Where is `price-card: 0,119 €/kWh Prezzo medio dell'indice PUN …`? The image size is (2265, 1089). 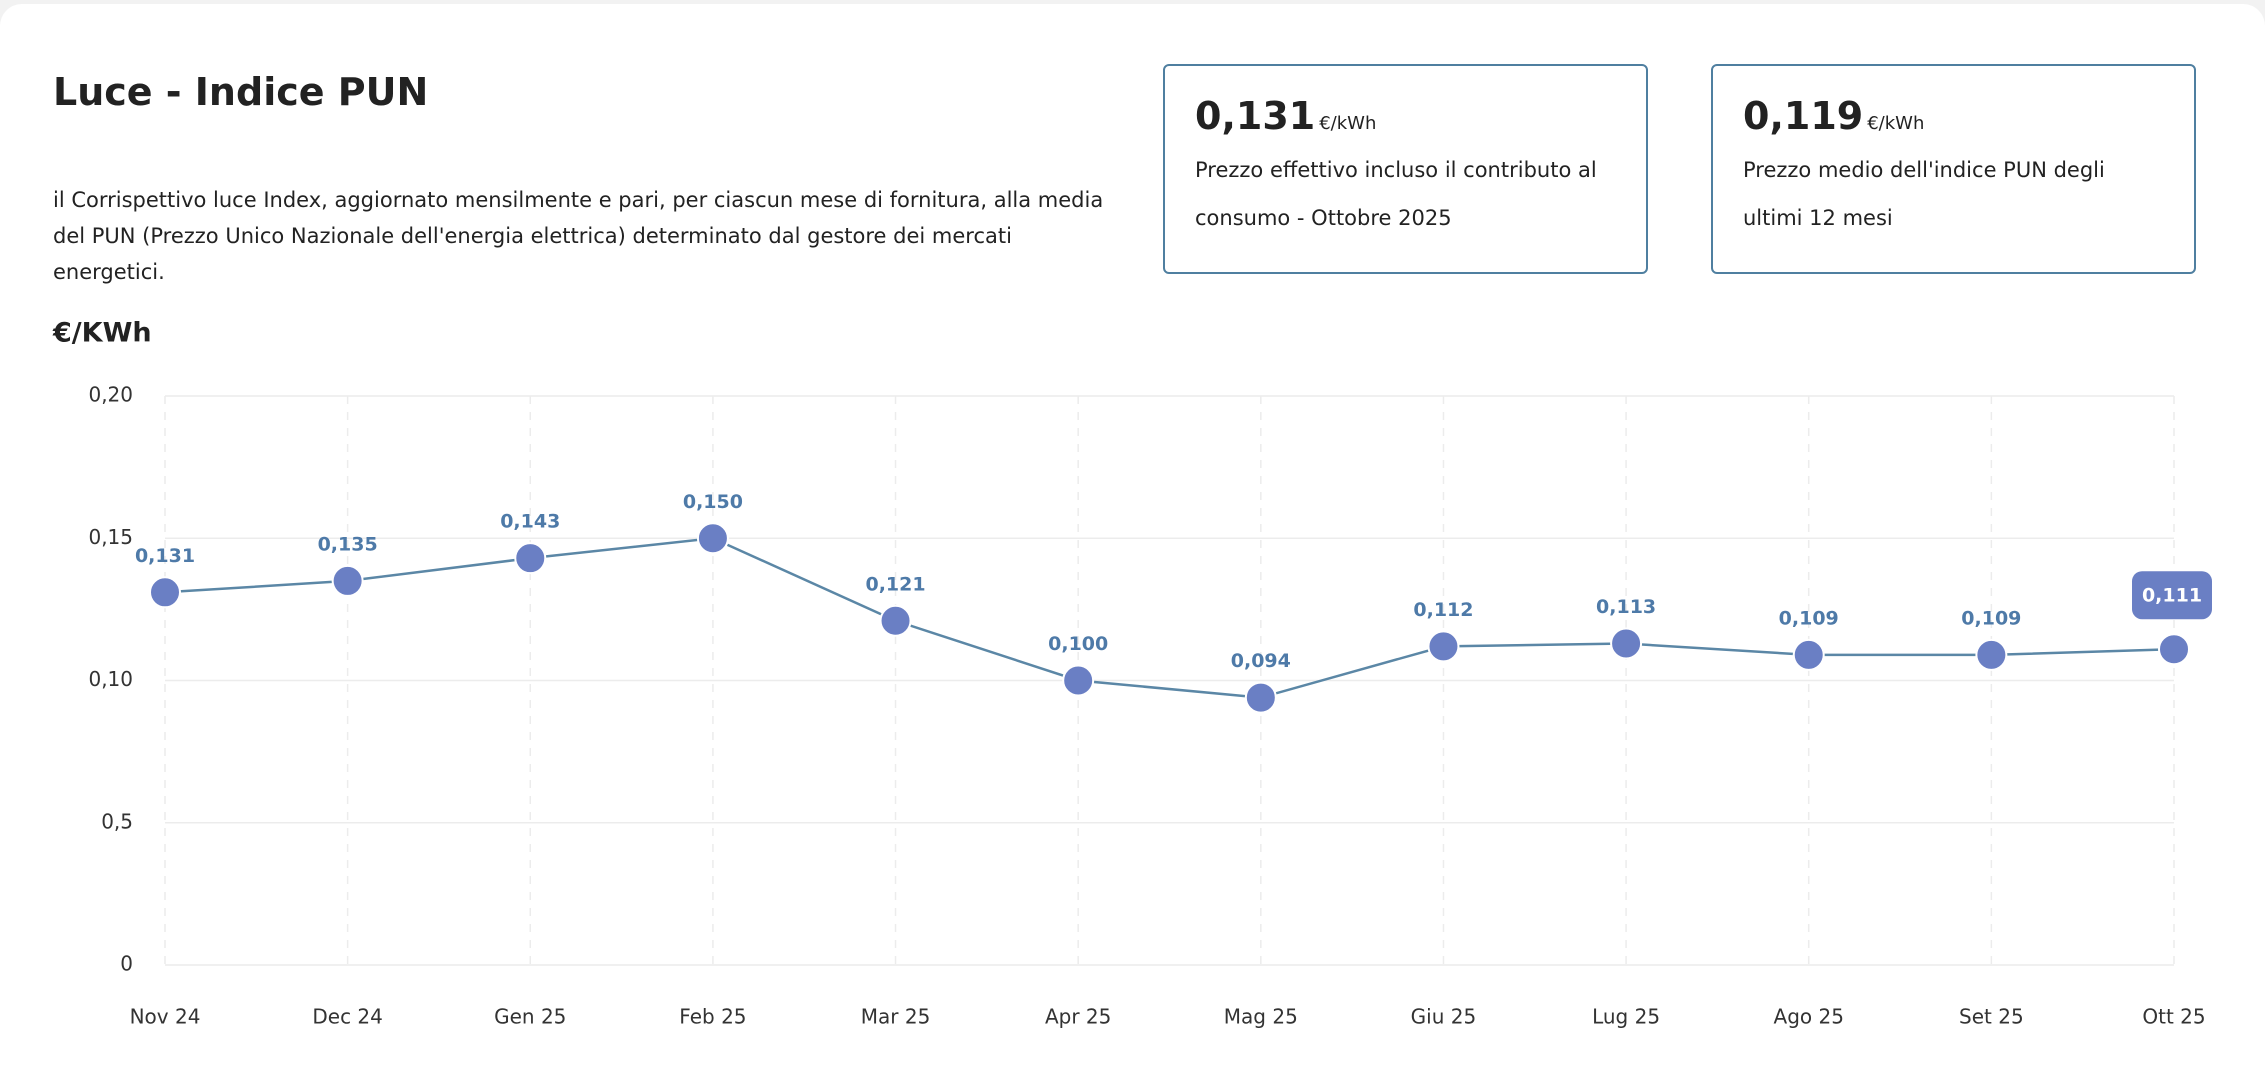 price-card: 0,119 €/kWh Prezzo medio dell'indice PUN … is located at coordinates (1953, 169).